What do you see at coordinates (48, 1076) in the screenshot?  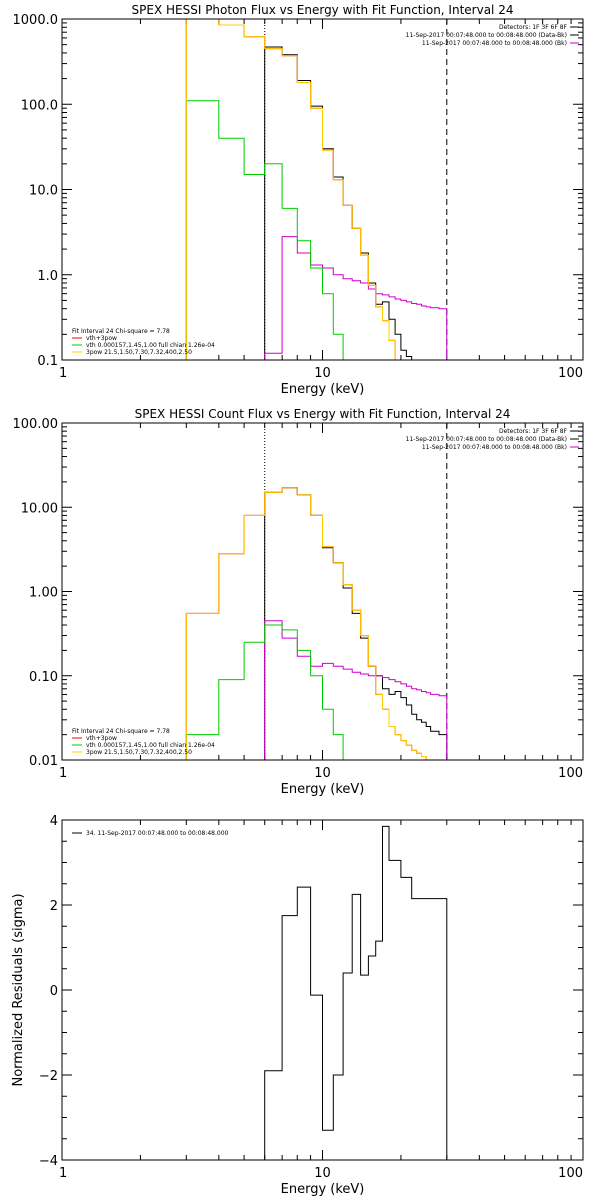 I see `y-tick-label: −2` at bounding box center [48, 1076].